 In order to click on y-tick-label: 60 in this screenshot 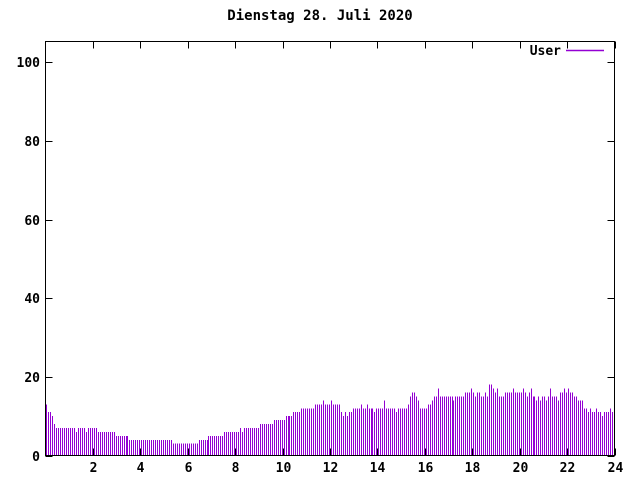, I will do `click(32, 221)`.